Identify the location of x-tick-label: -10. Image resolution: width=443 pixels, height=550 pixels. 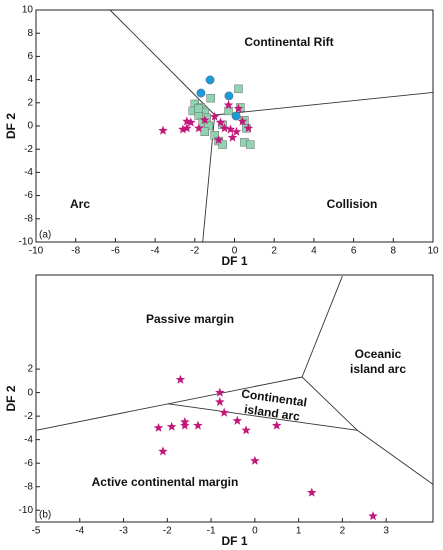
(36, 251).